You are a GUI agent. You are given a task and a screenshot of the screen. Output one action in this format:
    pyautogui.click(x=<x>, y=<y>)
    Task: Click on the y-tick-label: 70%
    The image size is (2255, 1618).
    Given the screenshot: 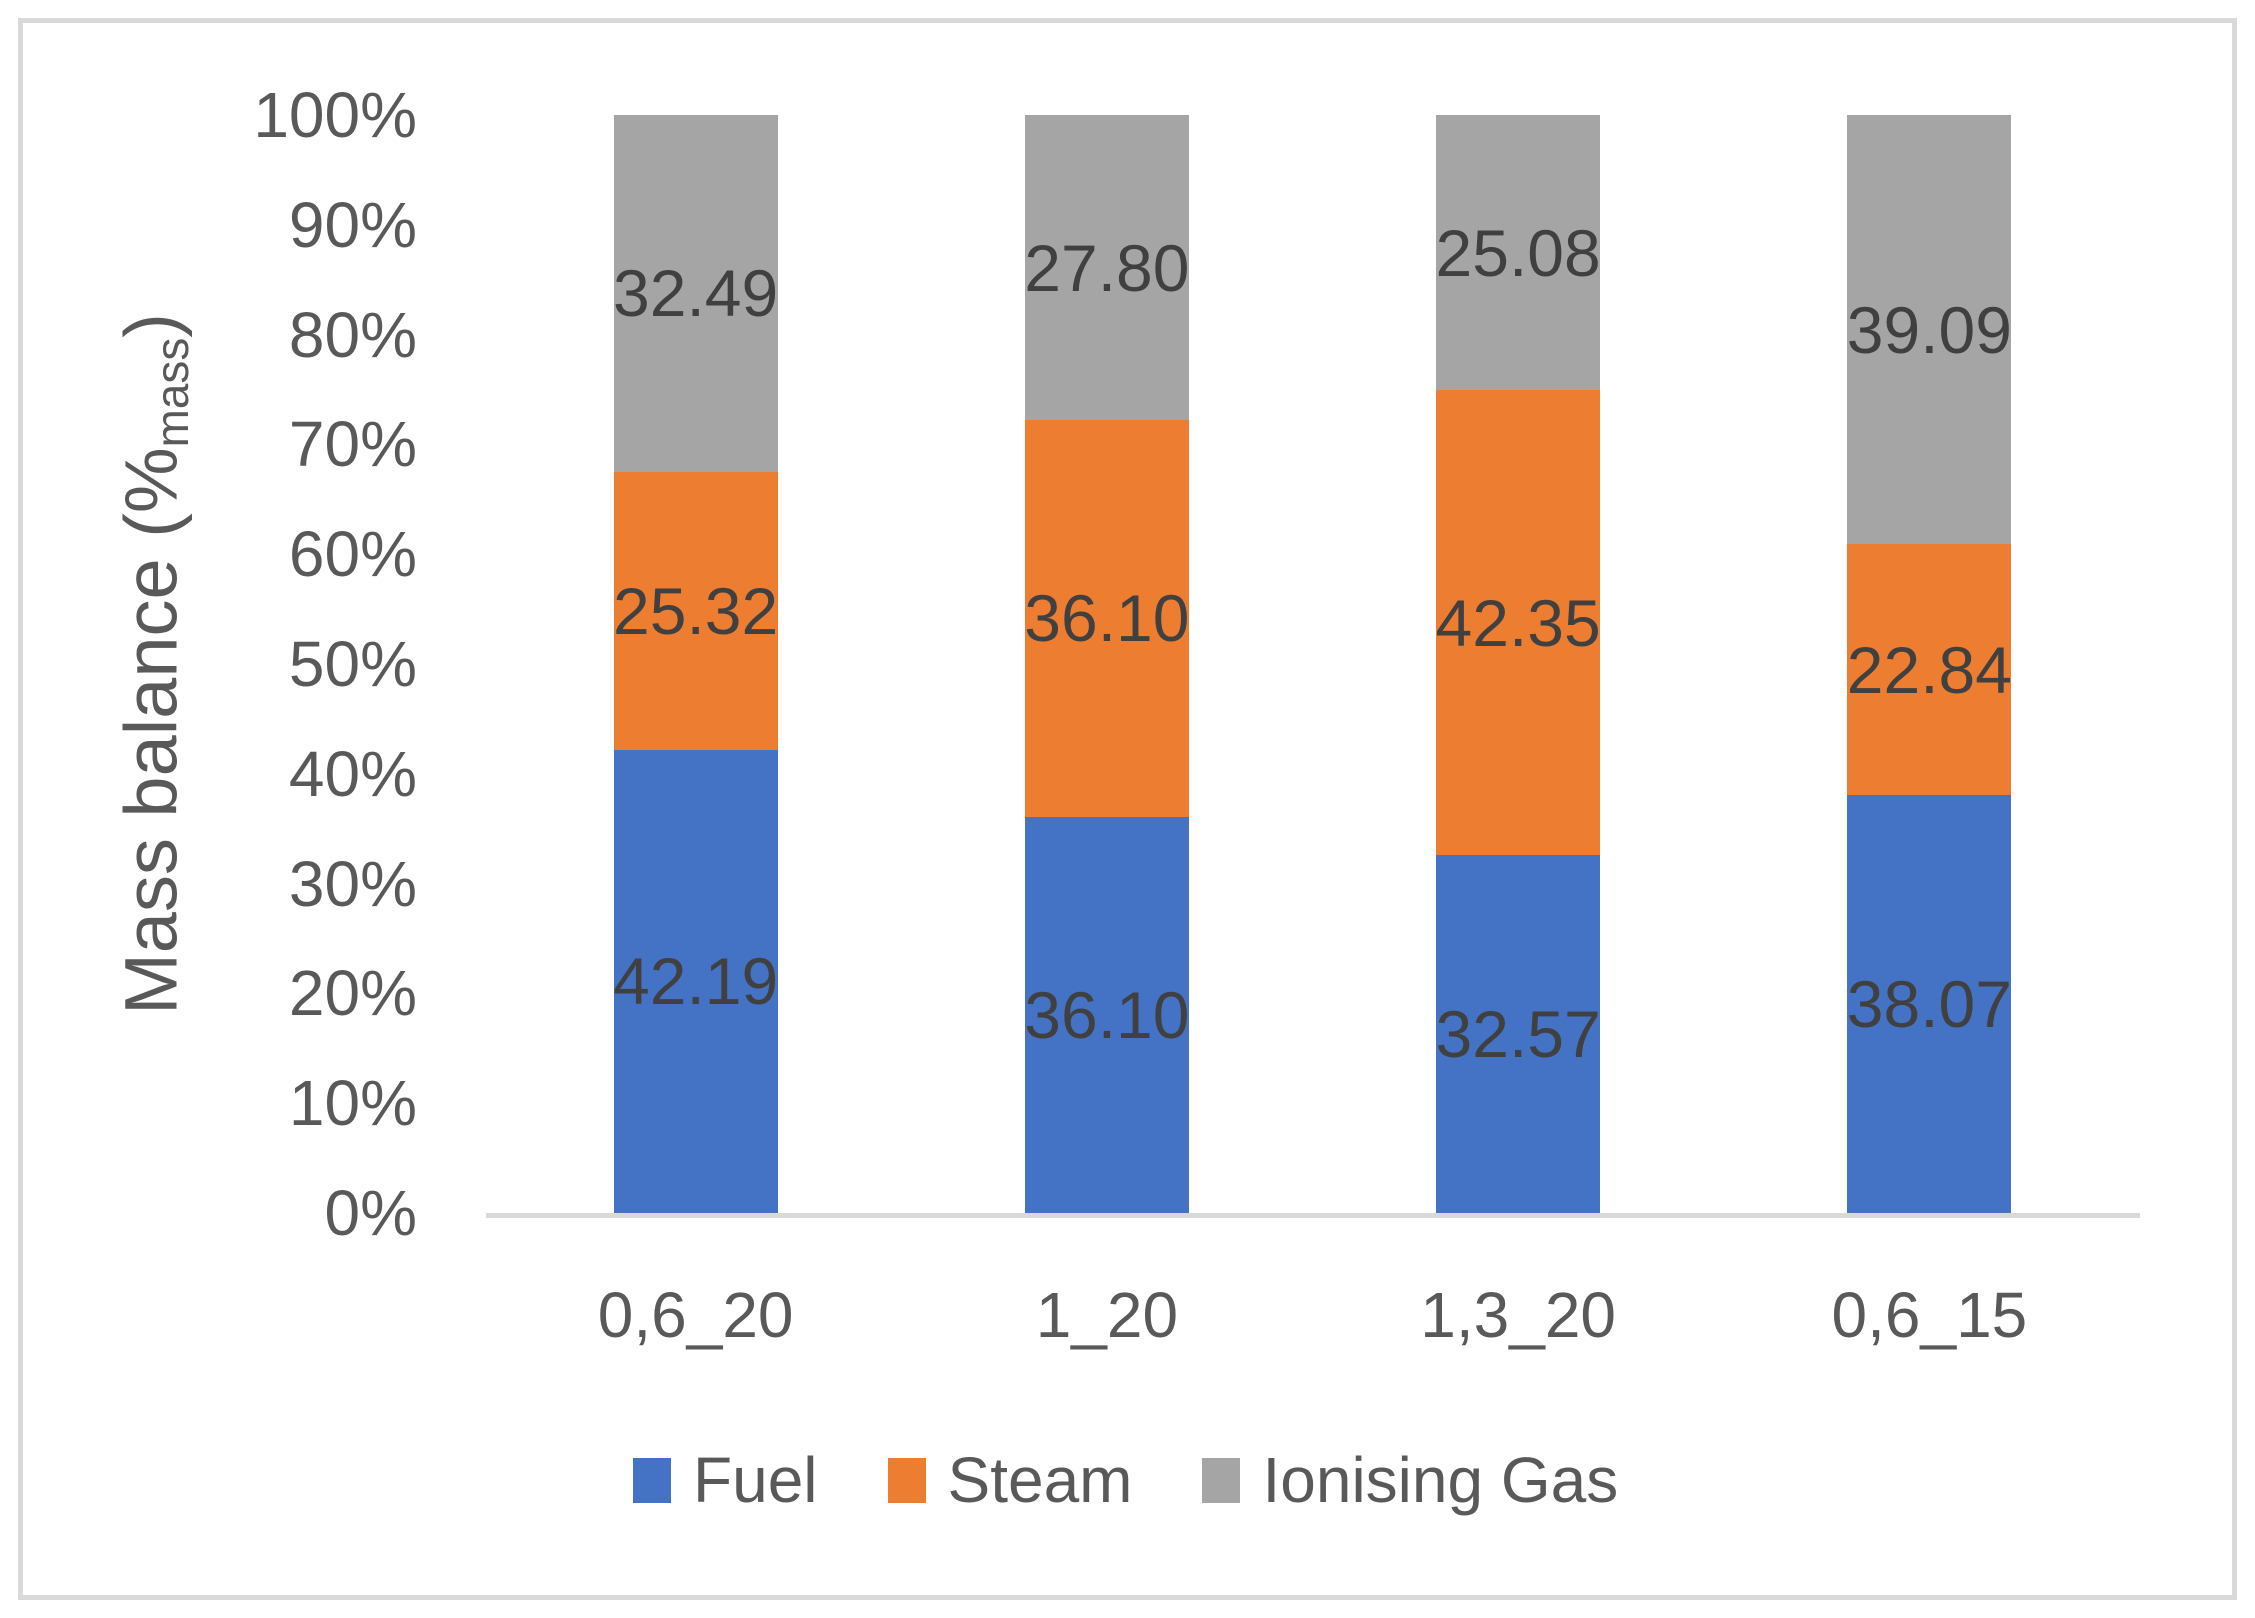 What is the action you would take?
    pyautogui.click(x=352, y=444)
    